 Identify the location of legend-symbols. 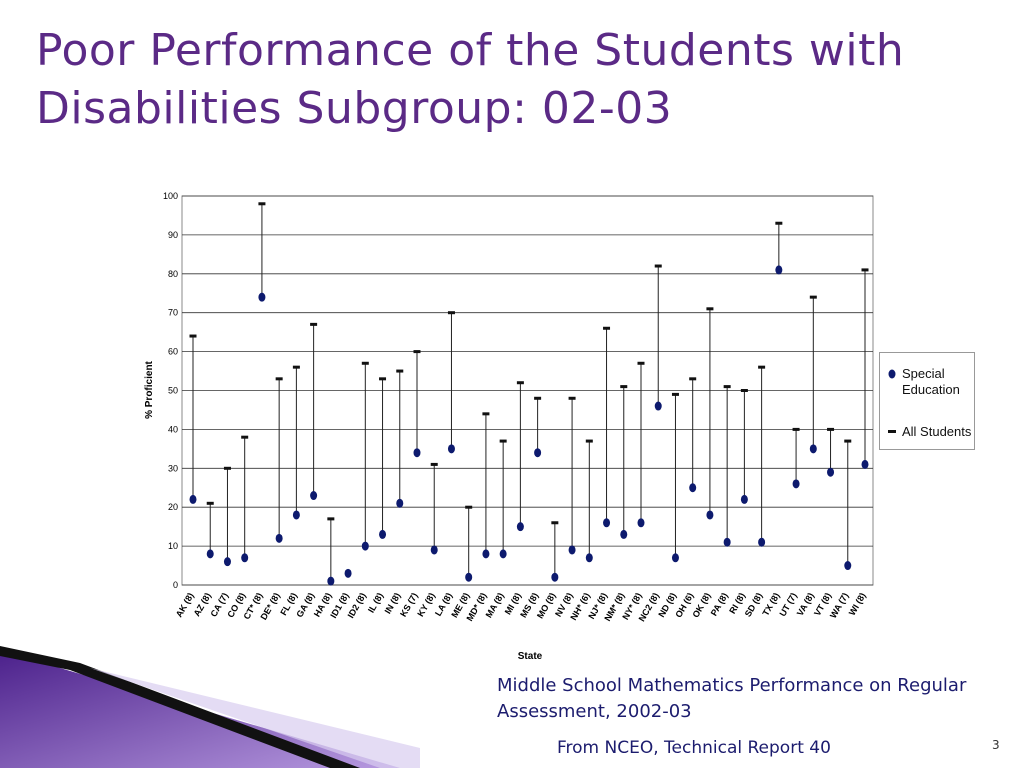
(892, 401).